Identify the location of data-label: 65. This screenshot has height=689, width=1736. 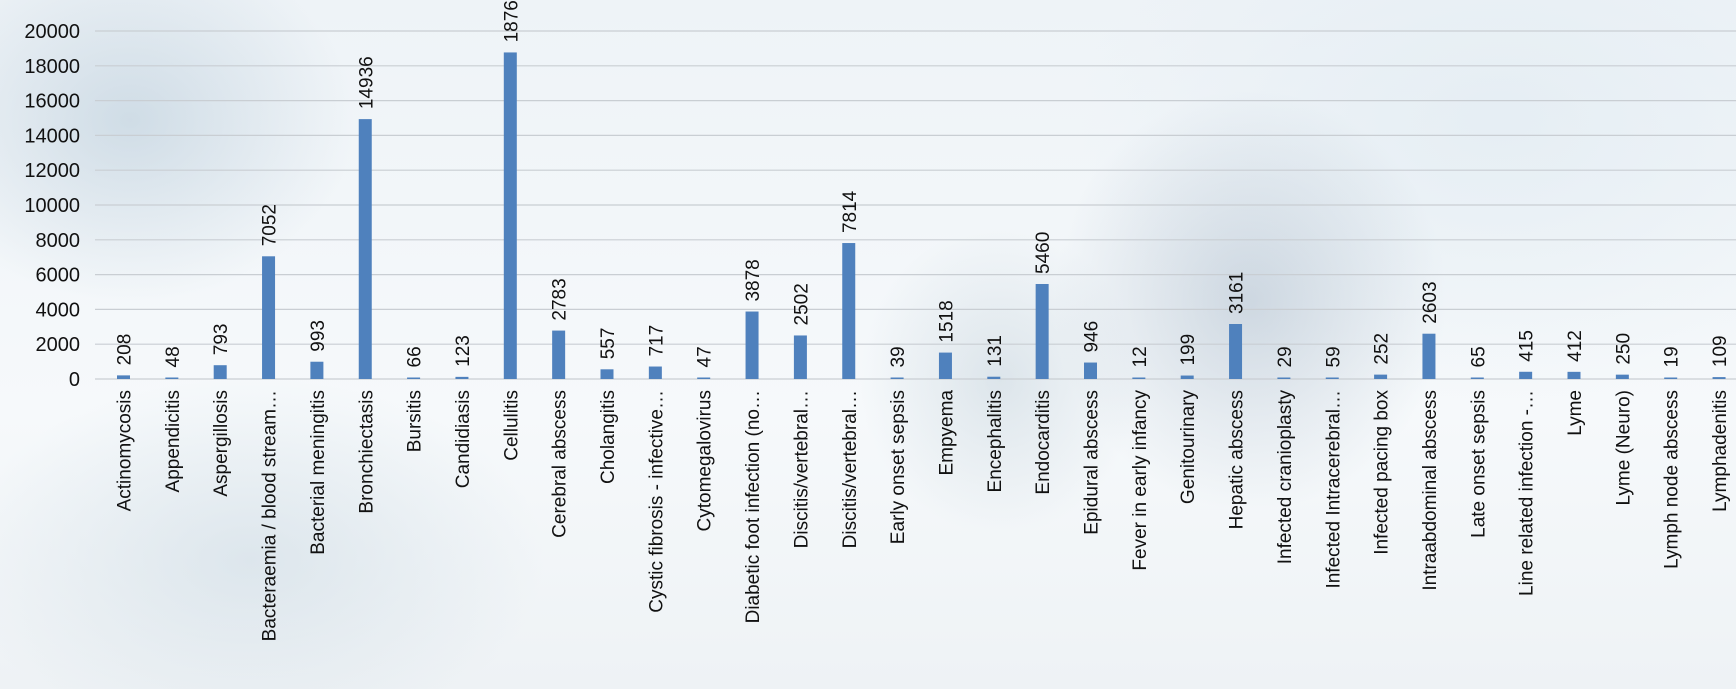
(1478, 356).